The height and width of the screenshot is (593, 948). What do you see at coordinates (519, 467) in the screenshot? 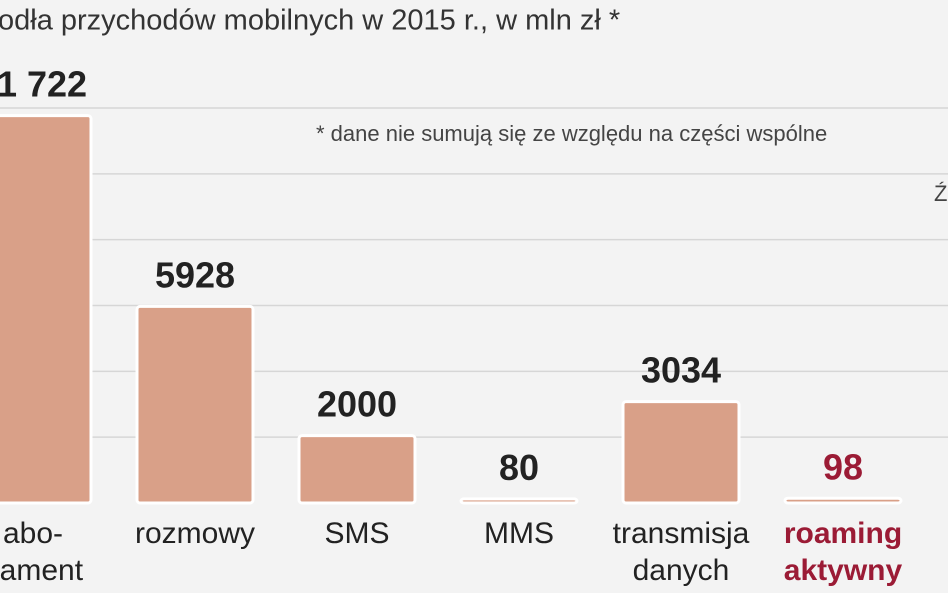
I see `value-label: 80` at bounding box center [519, 467].